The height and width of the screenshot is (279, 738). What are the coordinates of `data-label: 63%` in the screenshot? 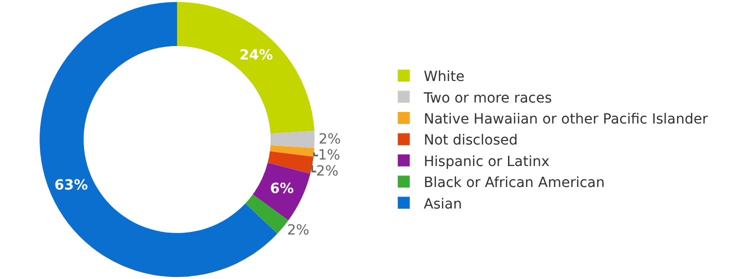 It's located at (71, 185).